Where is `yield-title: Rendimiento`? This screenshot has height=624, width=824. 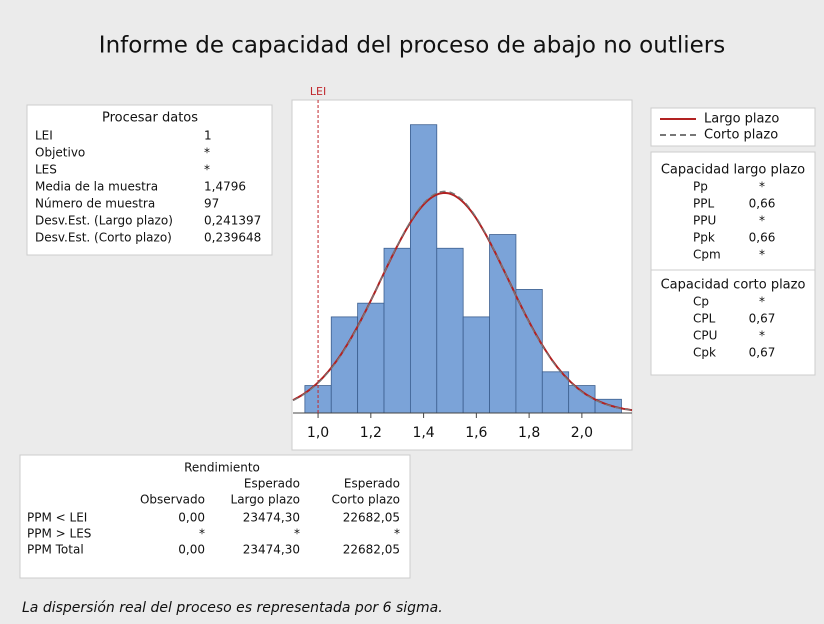
yield-title: Rendimiento is located at coordinates (222, 468).